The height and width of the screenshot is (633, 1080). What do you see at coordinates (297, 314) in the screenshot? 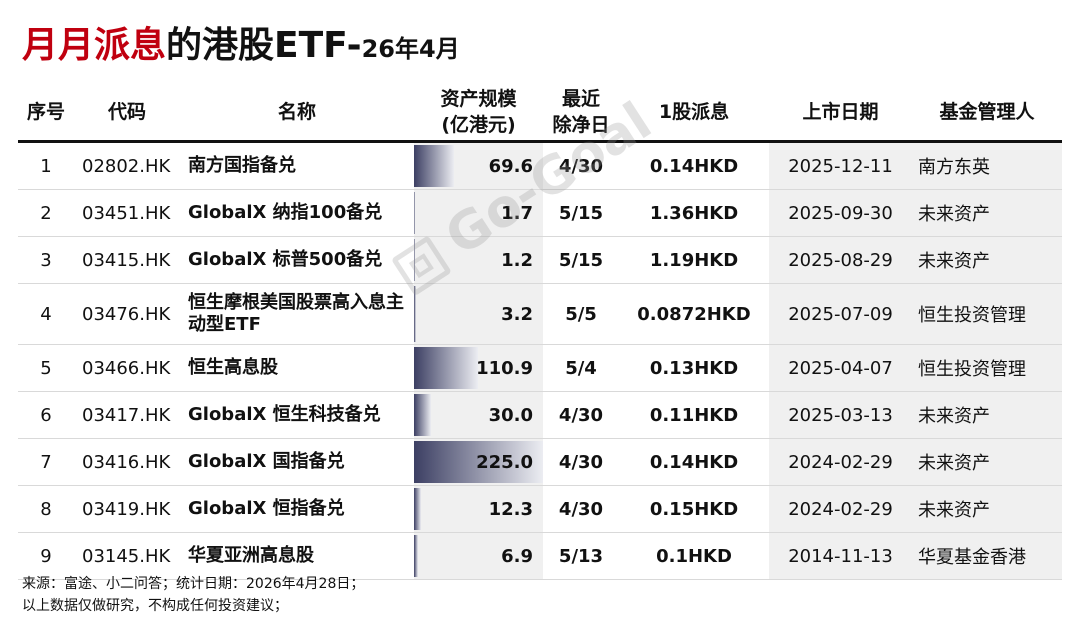
I see `cell-name: 恒生摩根美国股票高入息主动型ETF` at bounding box center [297, 314].